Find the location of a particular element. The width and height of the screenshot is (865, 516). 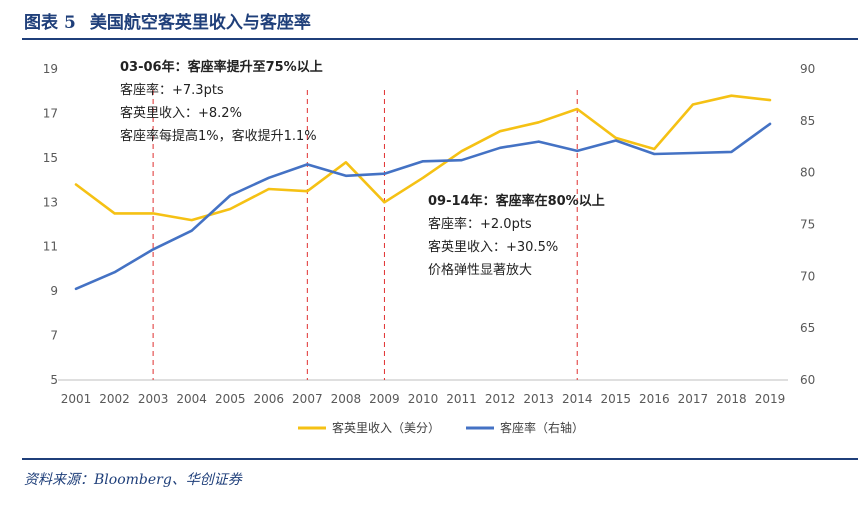

x-tick-label: 2015 is located at coordinates (616, 399).